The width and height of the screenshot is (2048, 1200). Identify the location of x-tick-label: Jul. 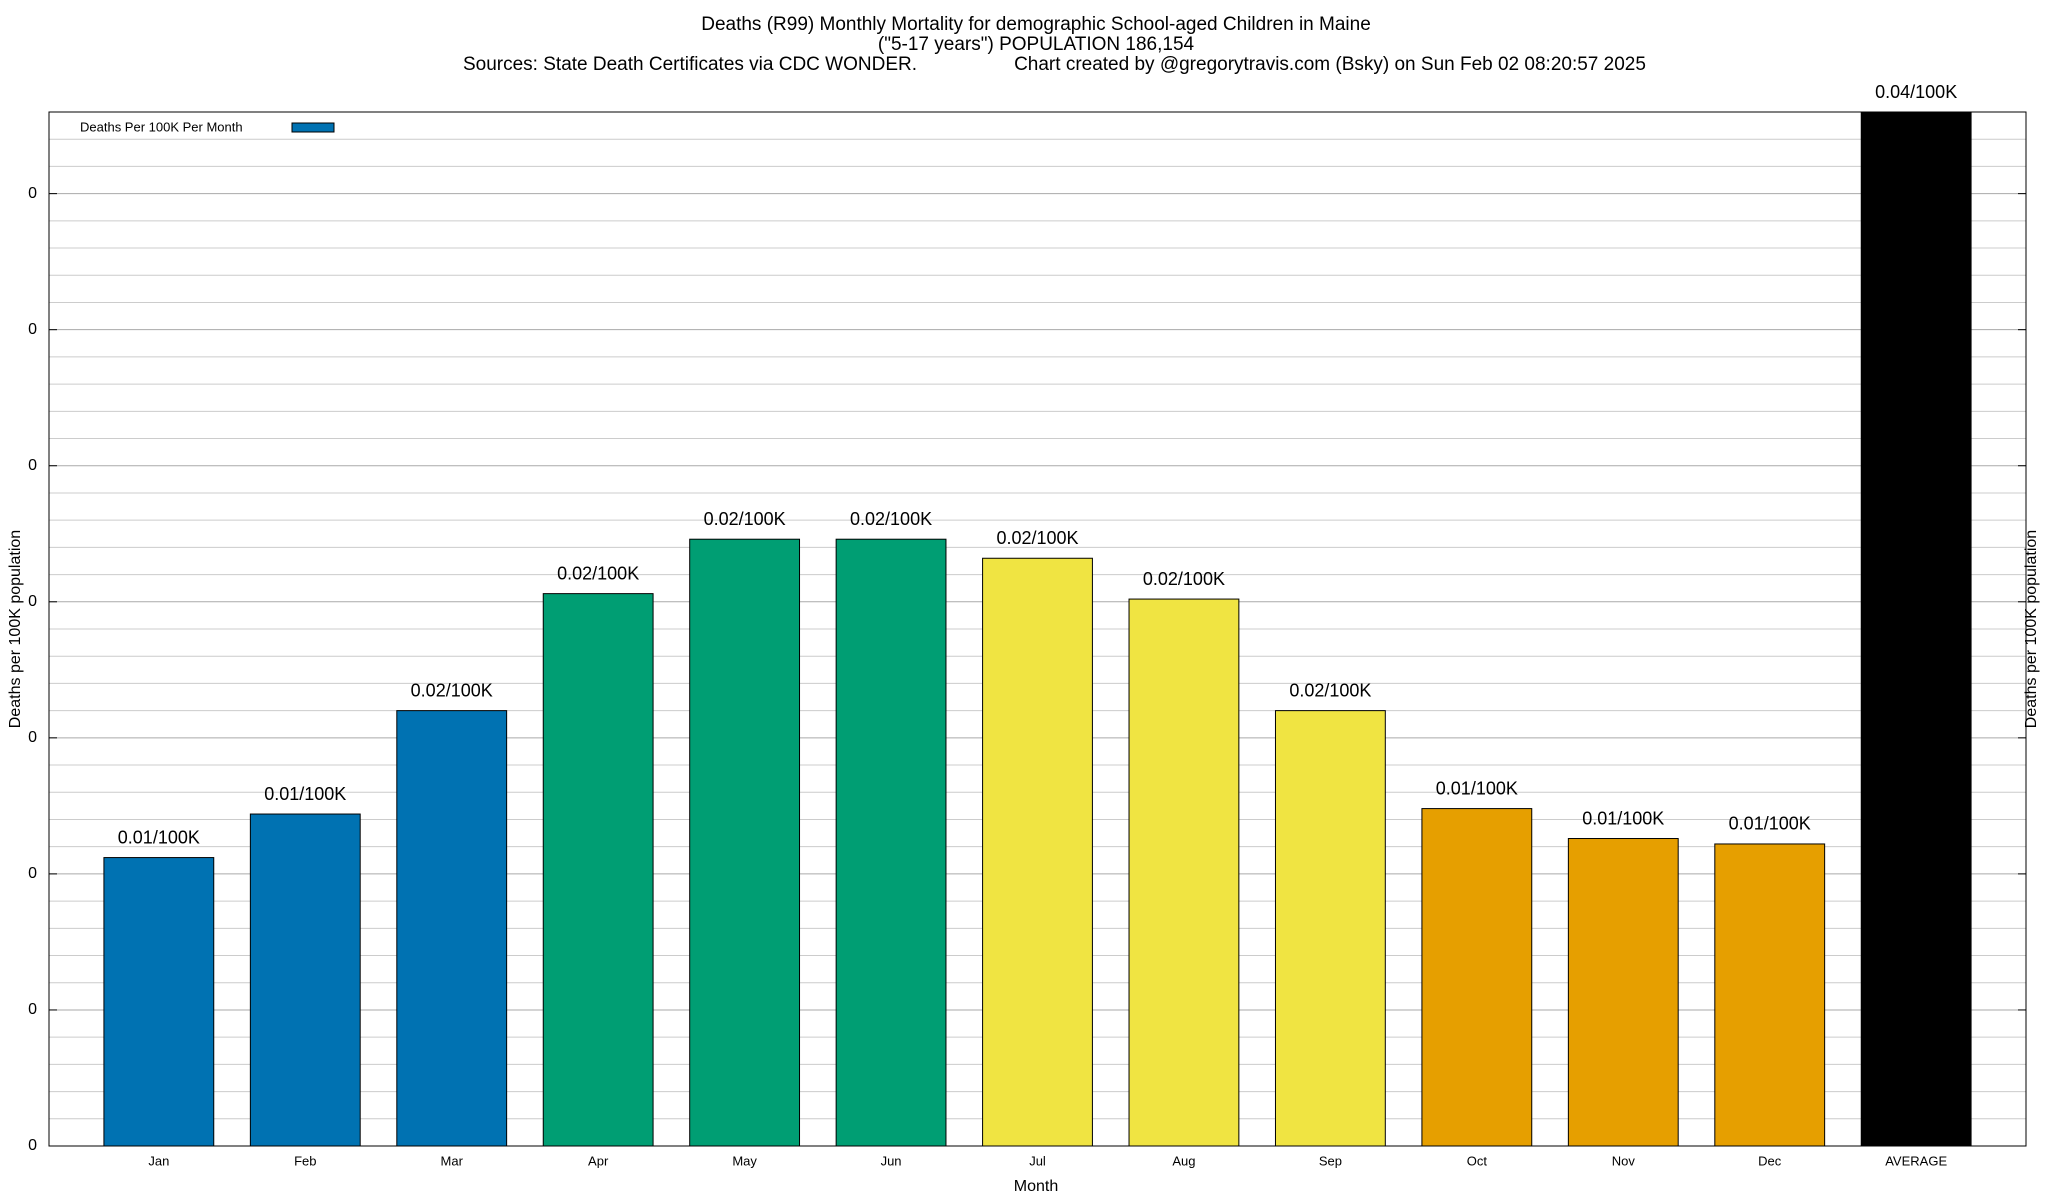
(1037, 1160).